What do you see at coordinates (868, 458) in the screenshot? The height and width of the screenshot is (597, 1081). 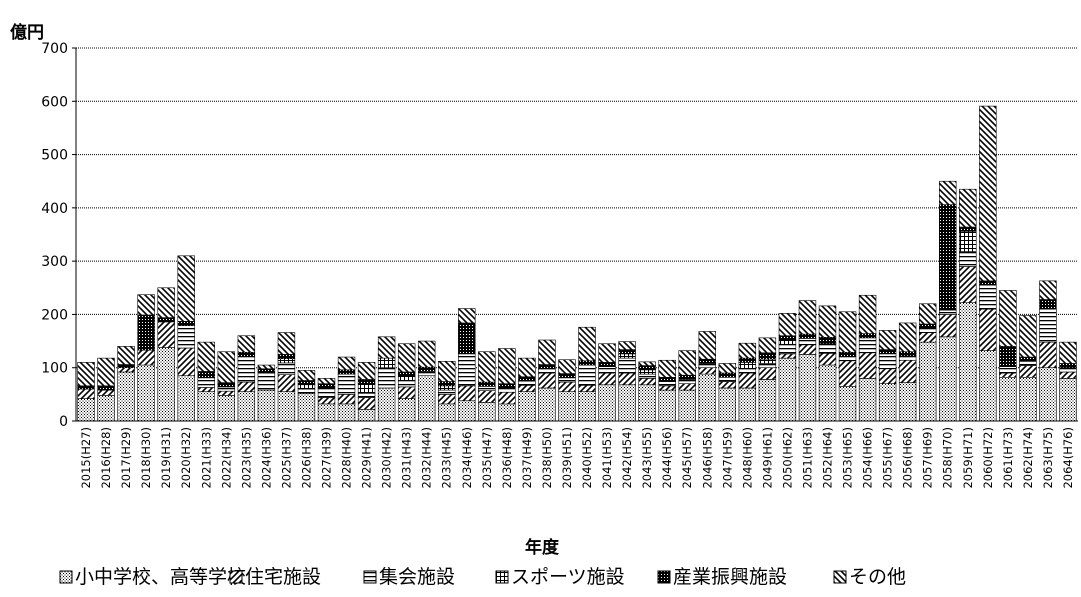 I see `x-tick-label: 2054(H66)` at bounding box center [868, 458].